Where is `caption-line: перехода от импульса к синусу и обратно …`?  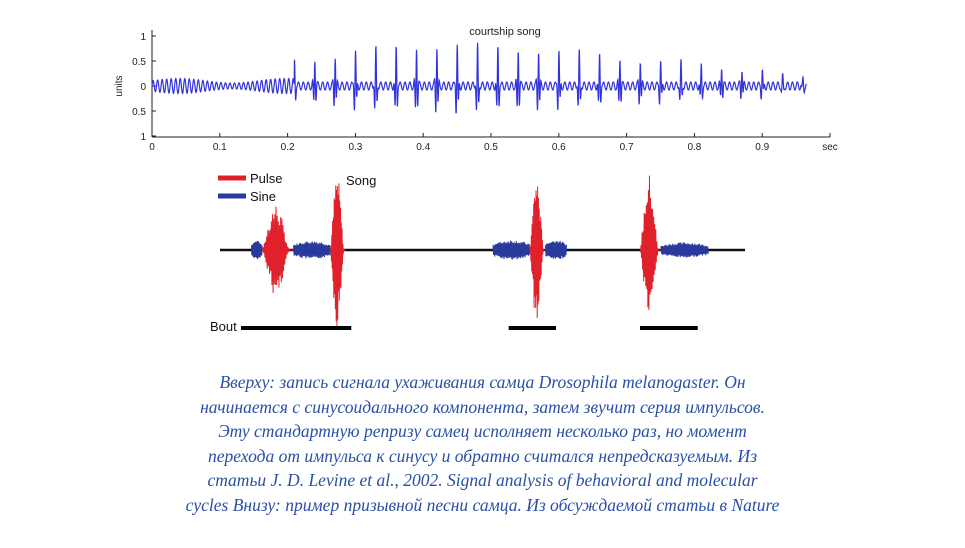
caption-line: перехода от импульса к синусу и обратно … is located at coordinates (482, 455).